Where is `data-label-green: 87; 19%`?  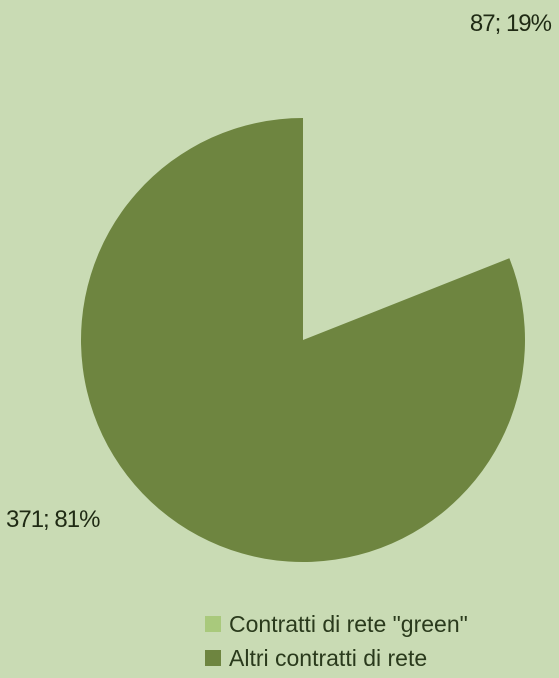 data-label-green: 87; 19% is located at coordinates (510, 23).